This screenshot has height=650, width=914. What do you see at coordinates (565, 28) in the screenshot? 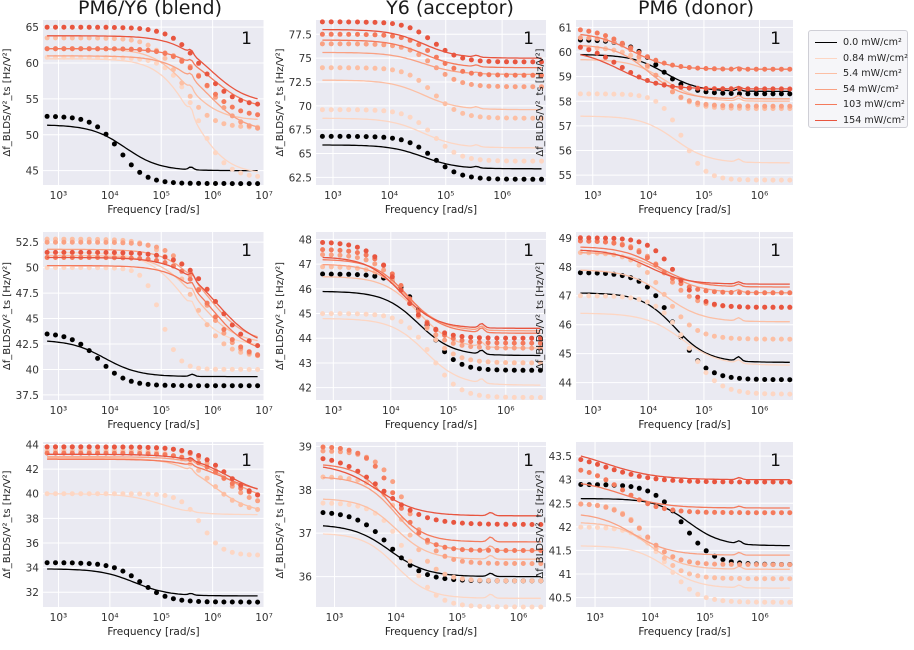
I see `y-tick-label: 61` at bounding box center [565, 28].